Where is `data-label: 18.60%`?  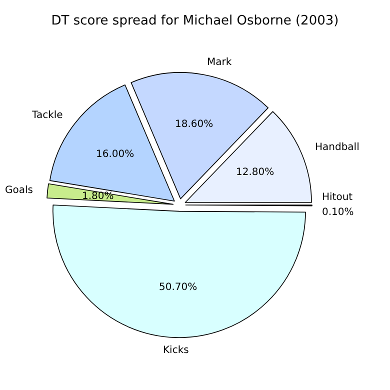 data-label: 18.60% is located at coordinates (194, 124).